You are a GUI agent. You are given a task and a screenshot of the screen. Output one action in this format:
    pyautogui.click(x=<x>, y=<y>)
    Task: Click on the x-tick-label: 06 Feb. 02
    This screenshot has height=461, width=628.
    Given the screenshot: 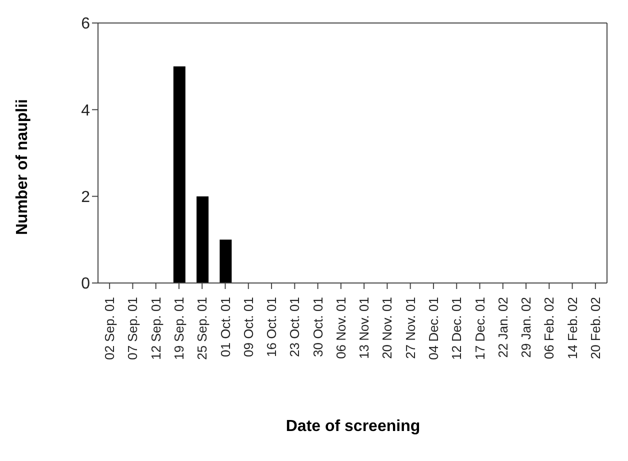 What is the action you would take?
    pyautogui.click(x=549, y=328)
    